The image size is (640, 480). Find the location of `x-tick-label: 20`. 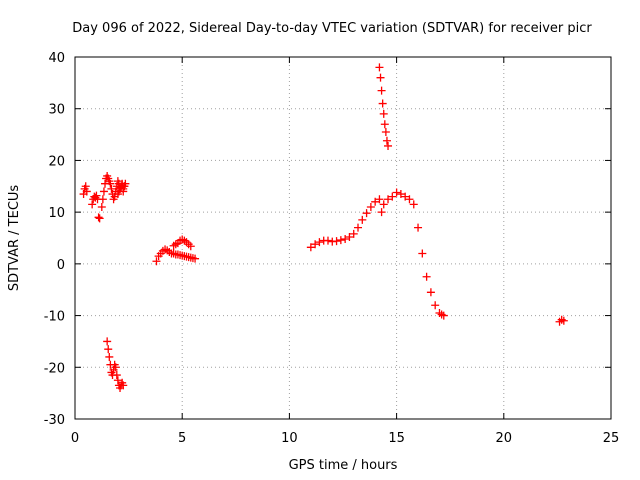

x-tick-label: 20 is located at coordinates (504, 438).